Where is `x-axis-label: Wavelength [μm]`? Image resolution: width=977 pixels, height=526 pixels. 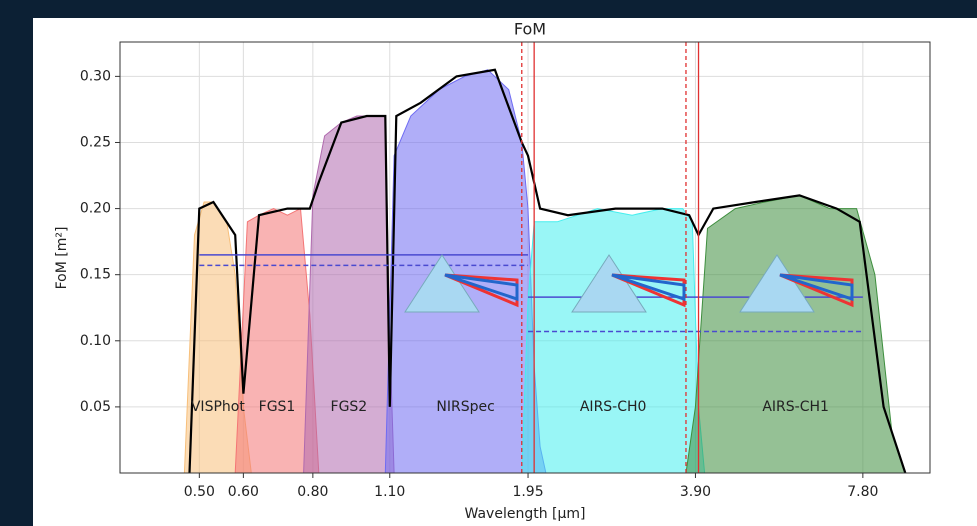 x-axis-label: Wavelength [μm] is located at coordinates (525, 514).